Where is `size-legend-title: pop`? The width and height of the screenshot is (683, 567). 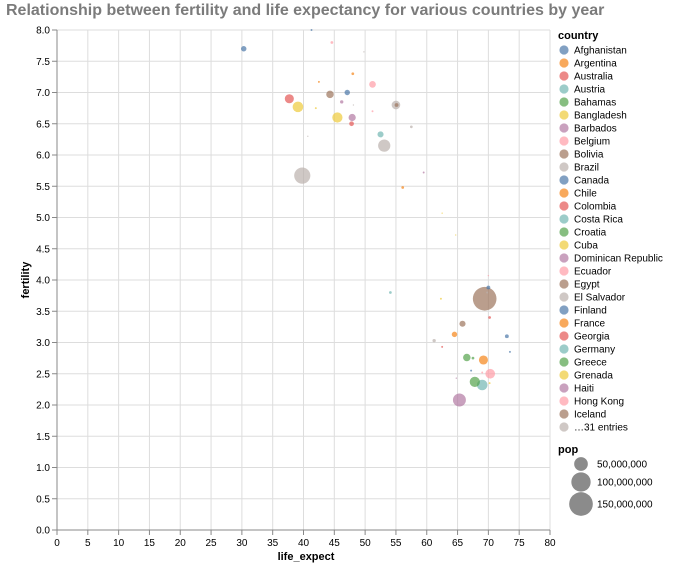 size-legend-title: pop is located at coordinates (568, 450).